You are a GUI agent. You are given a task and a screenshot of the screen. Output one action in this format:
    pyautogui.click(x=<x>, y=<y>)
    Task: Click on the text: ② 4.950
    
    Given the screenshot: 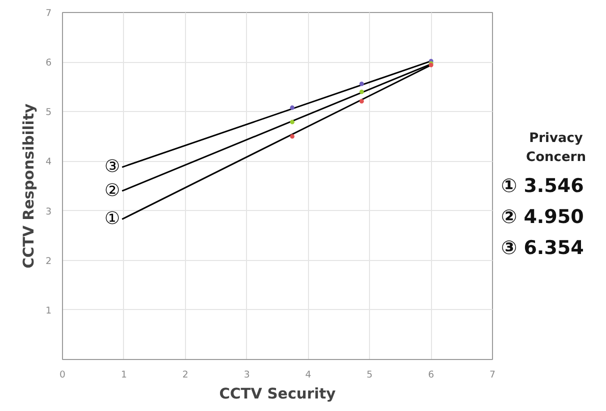 What is the action you would take?
    pyautogui.click(x=543, y=217)
    